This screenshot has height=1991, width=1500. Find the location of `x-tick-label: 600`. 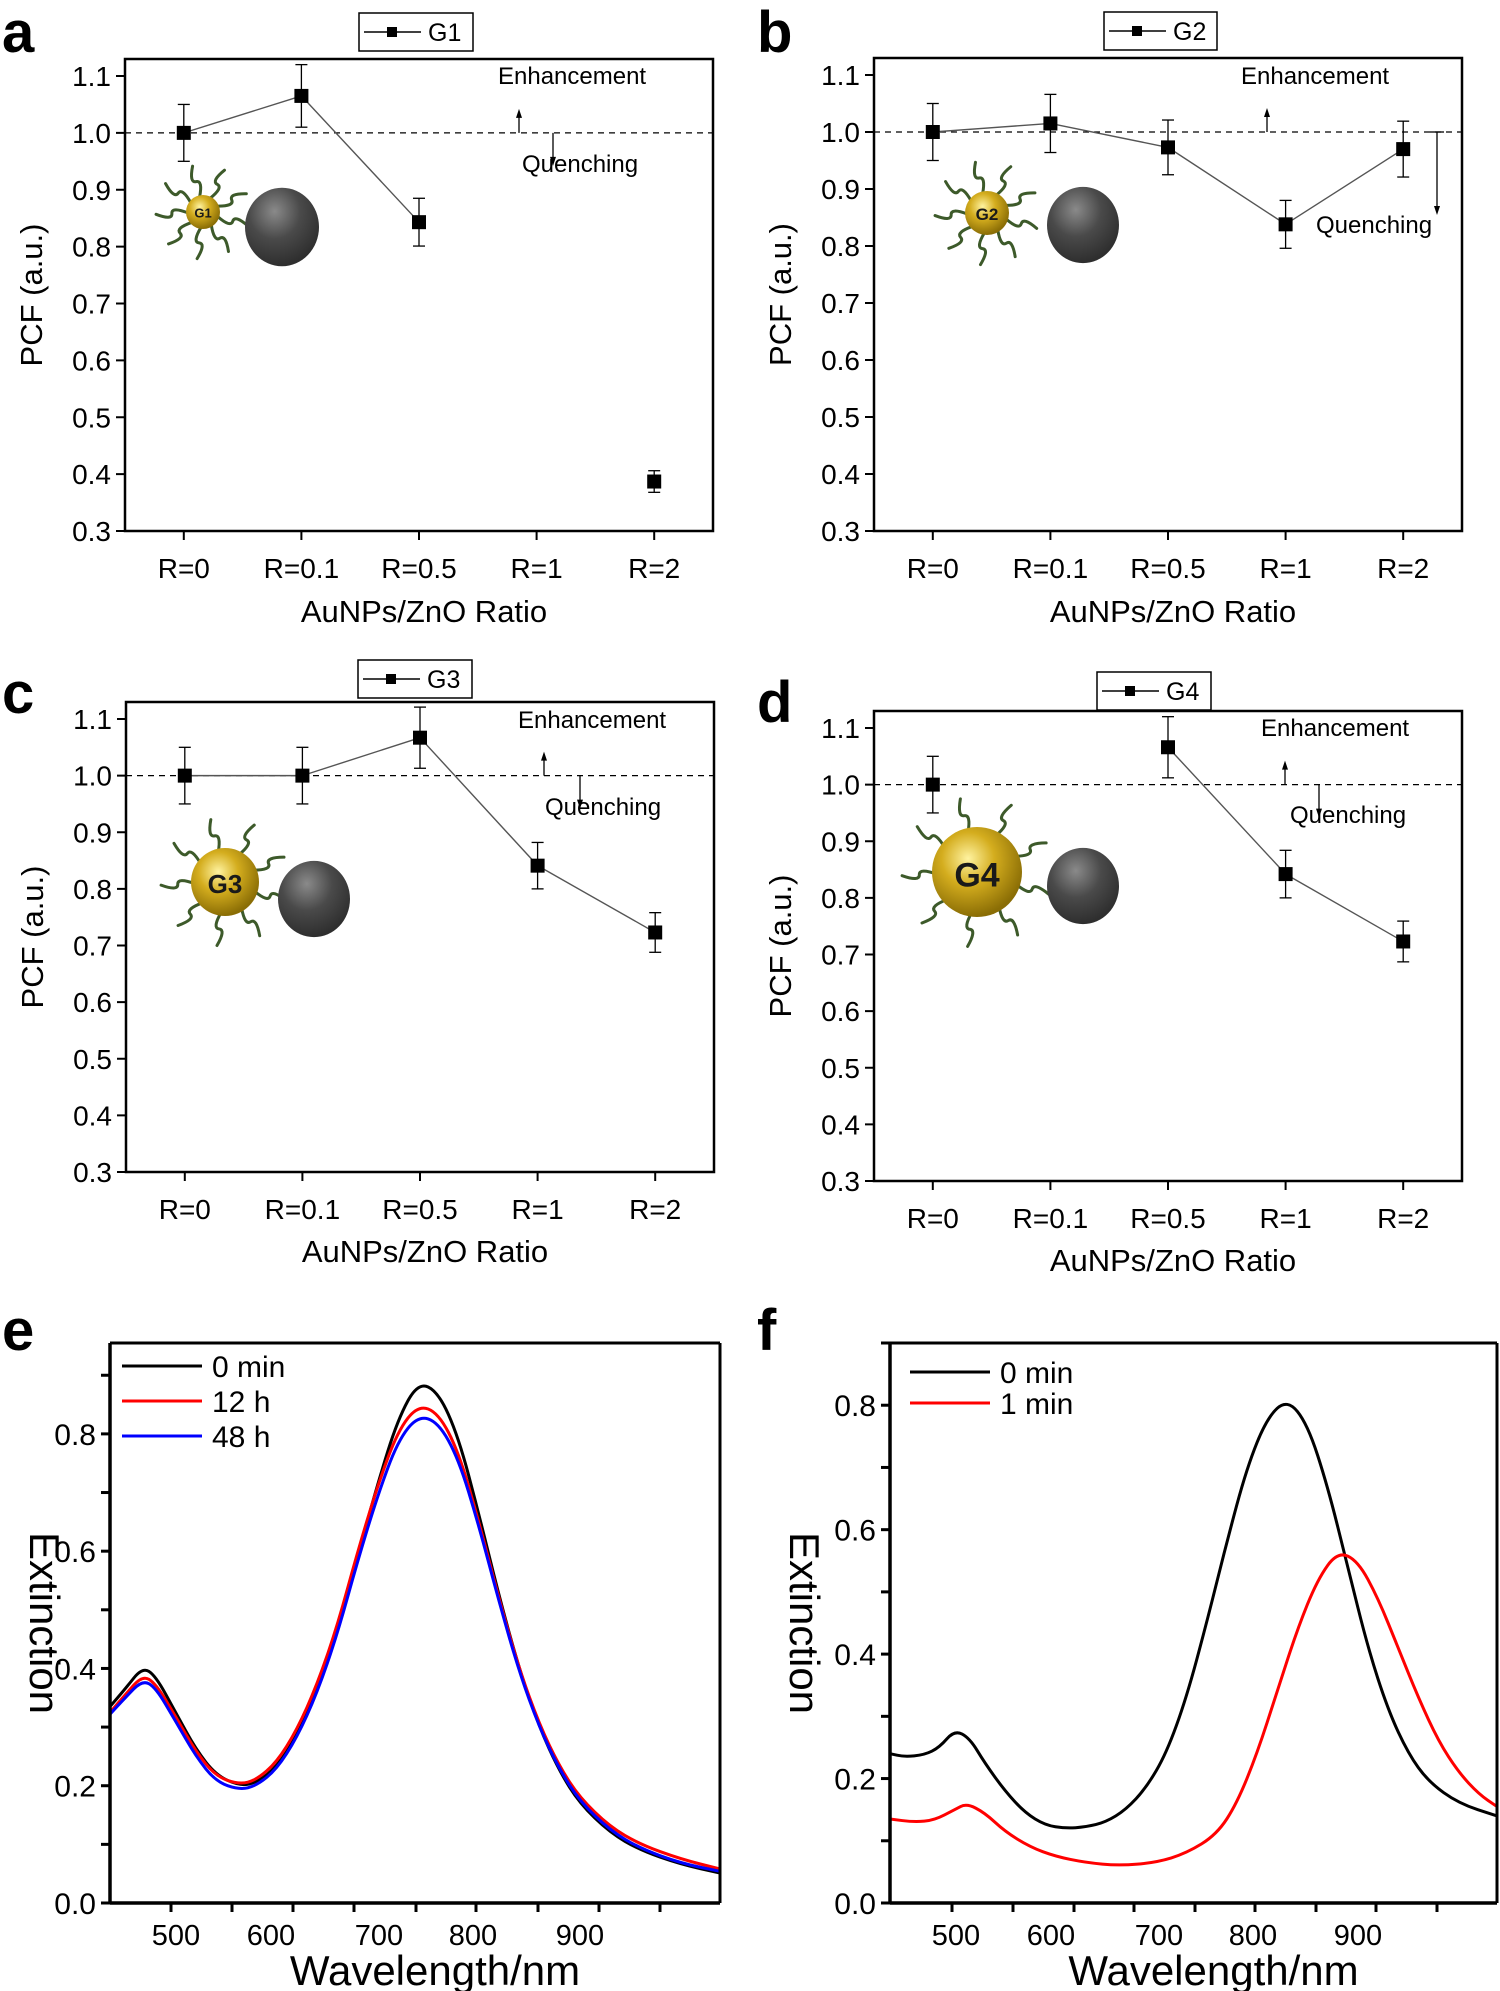

x-tick-label: 600 is located at coordinates (1051, 1936).